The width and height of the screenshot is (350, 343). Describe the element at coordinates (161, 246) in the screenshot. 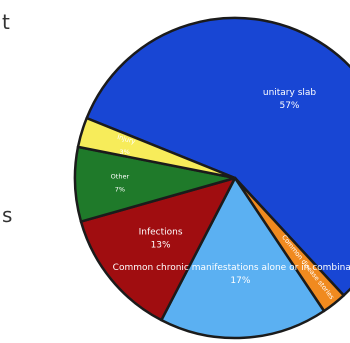

I see `pie-slice-value-3: 13%` at that location.